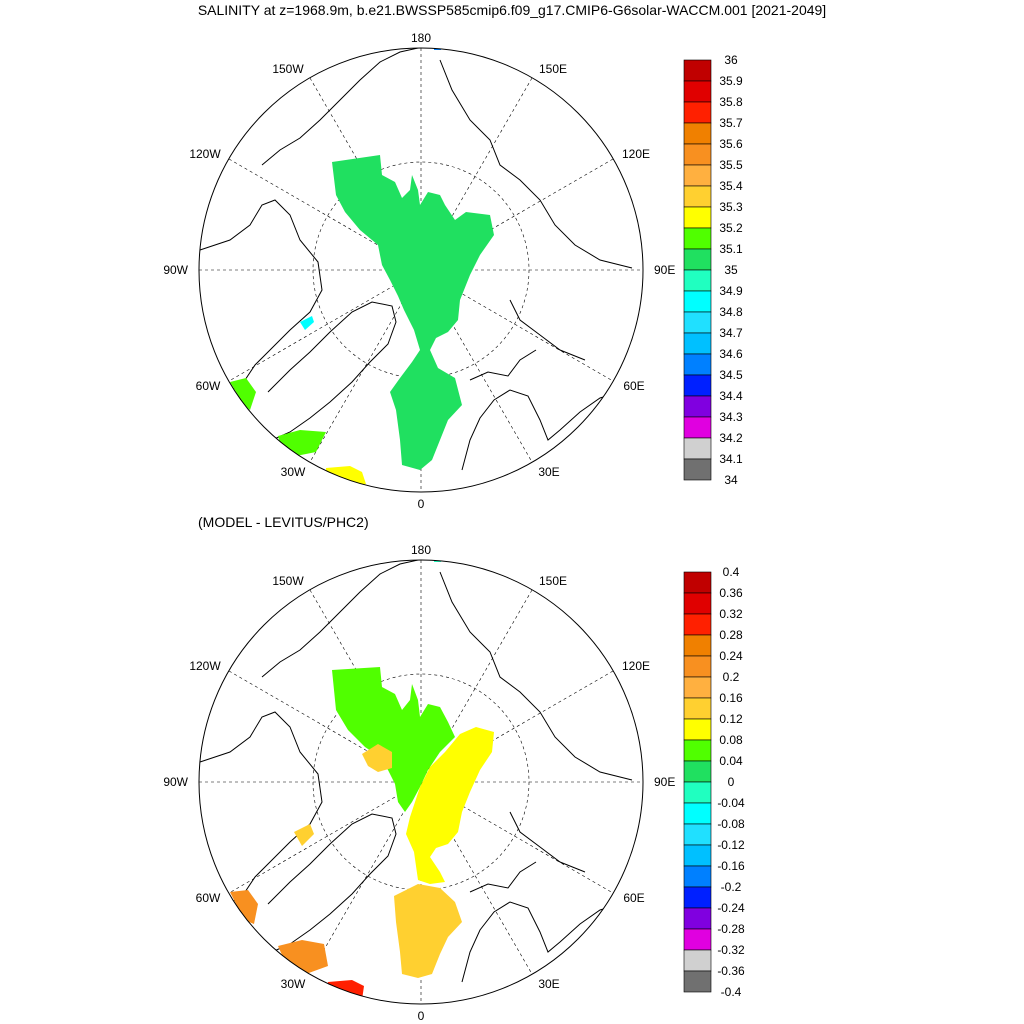  Describe the element at coordinates (304, 835) in the screenshot. I see `difference-field-baffin` at that location.